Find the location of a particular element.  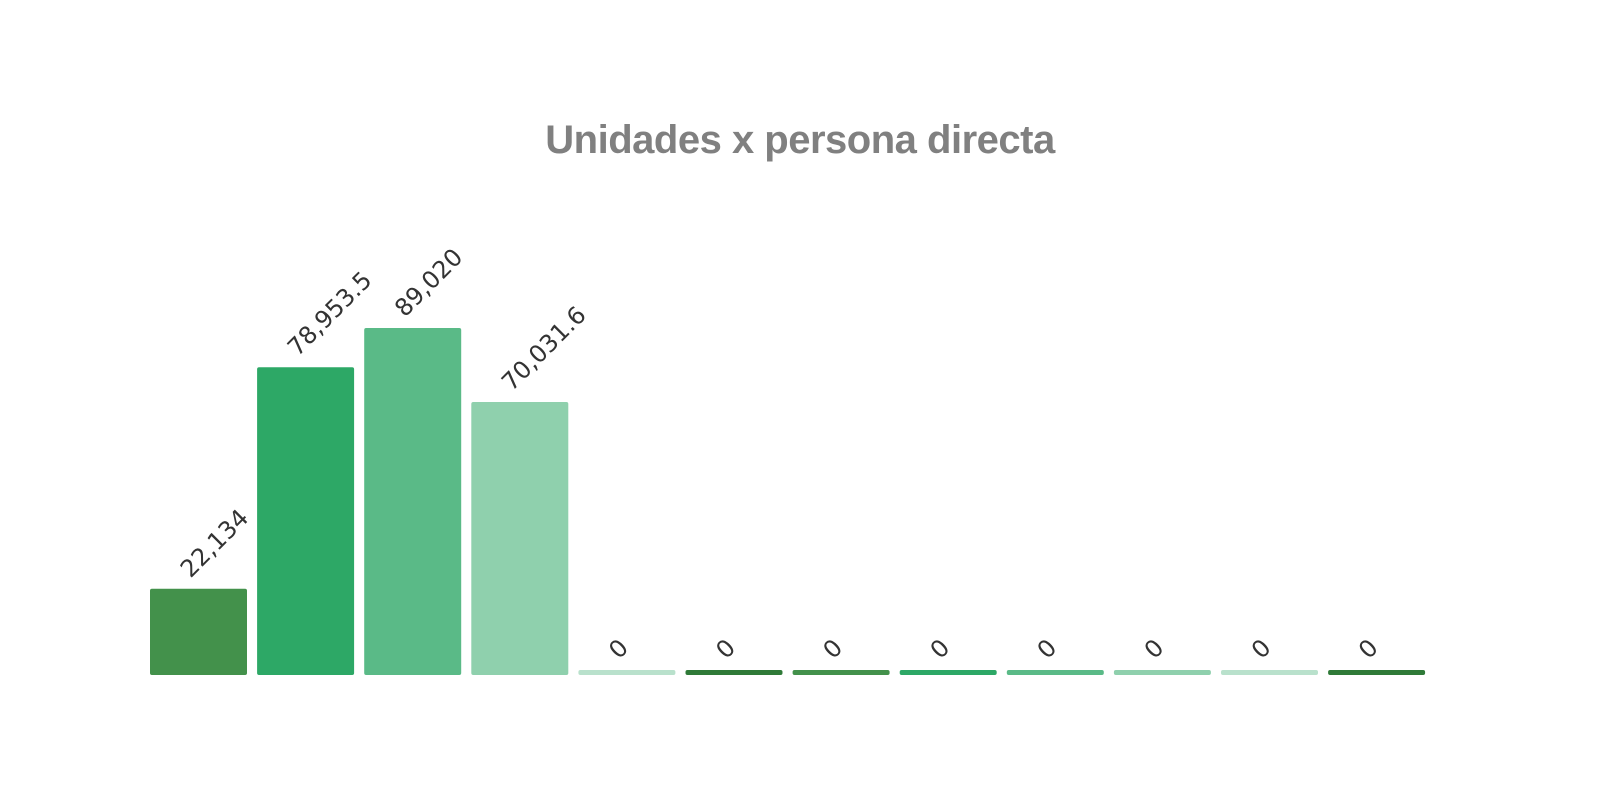

data-label-12: 0 is located at coordinates (1368, 649).